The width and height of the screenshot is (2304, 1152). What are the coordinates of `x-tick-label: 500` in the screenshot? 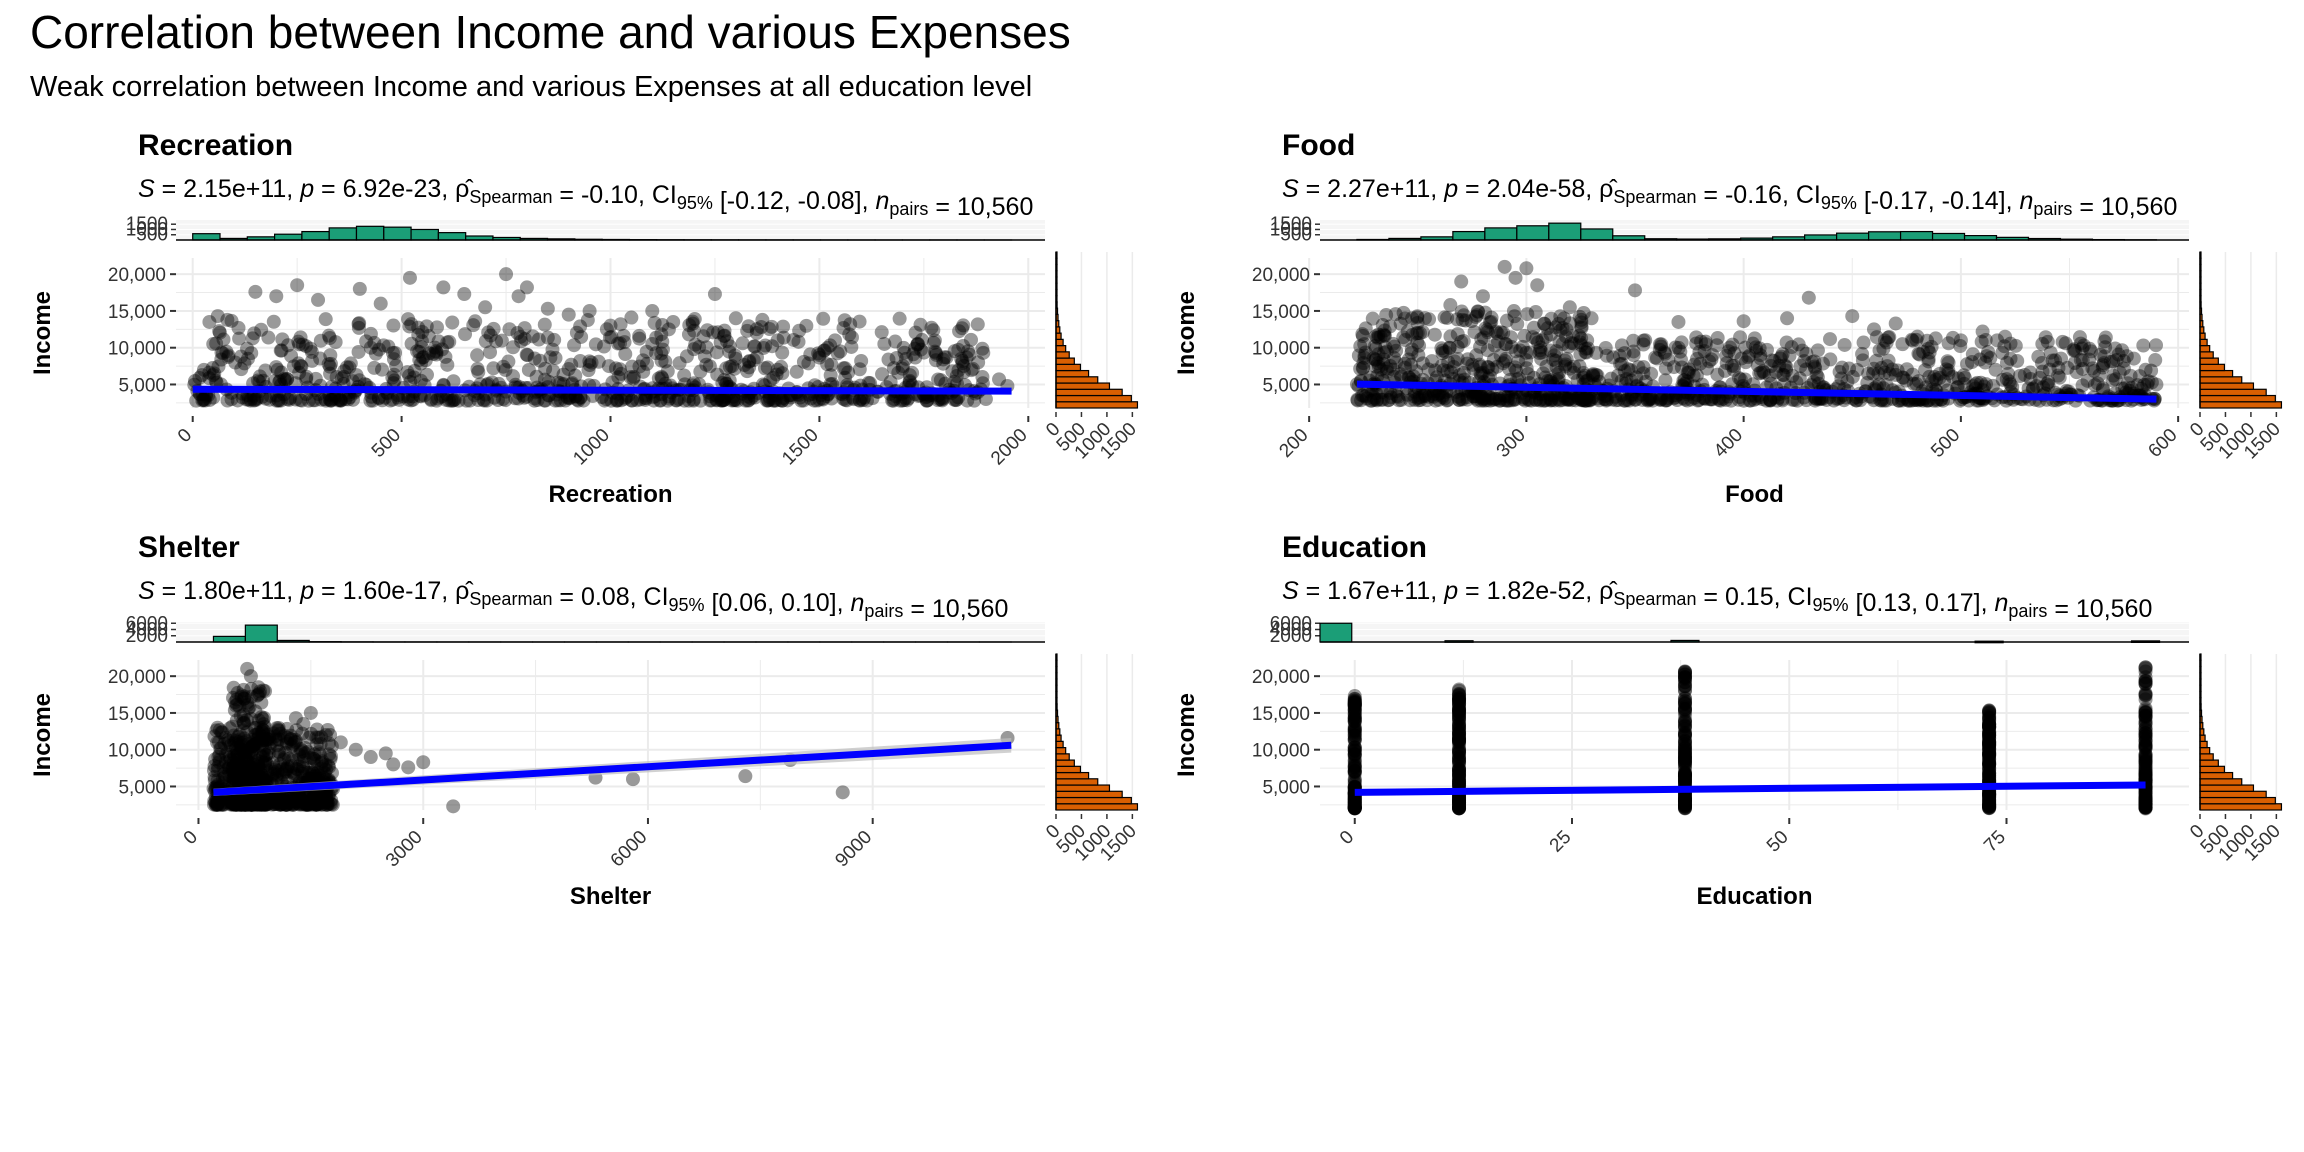 It's located at (1945, 443).